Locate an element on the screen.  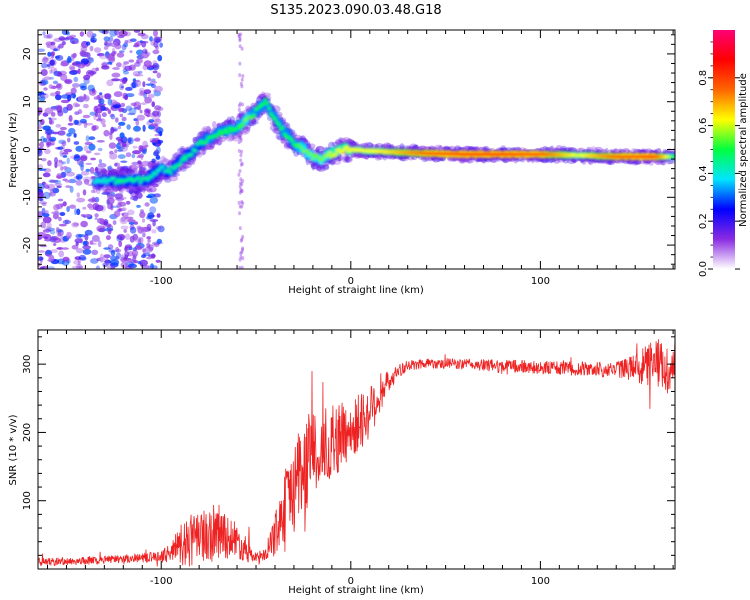
y-tick-label: -20 is located at coordinates (27, 245).